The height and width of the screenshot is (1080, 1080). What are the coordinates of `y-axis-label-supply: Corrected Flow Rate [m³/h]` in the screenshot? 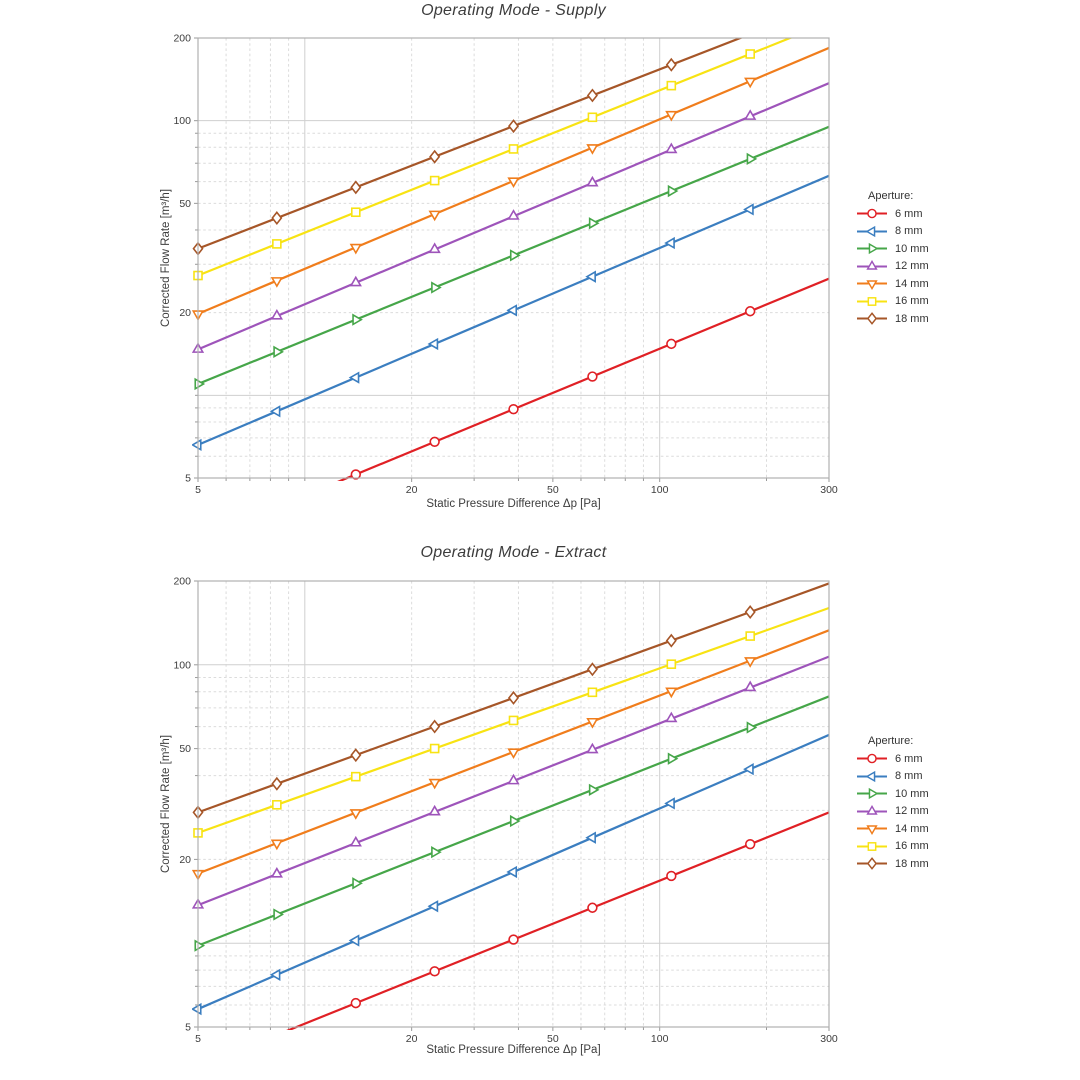 It's located at (166, 258).